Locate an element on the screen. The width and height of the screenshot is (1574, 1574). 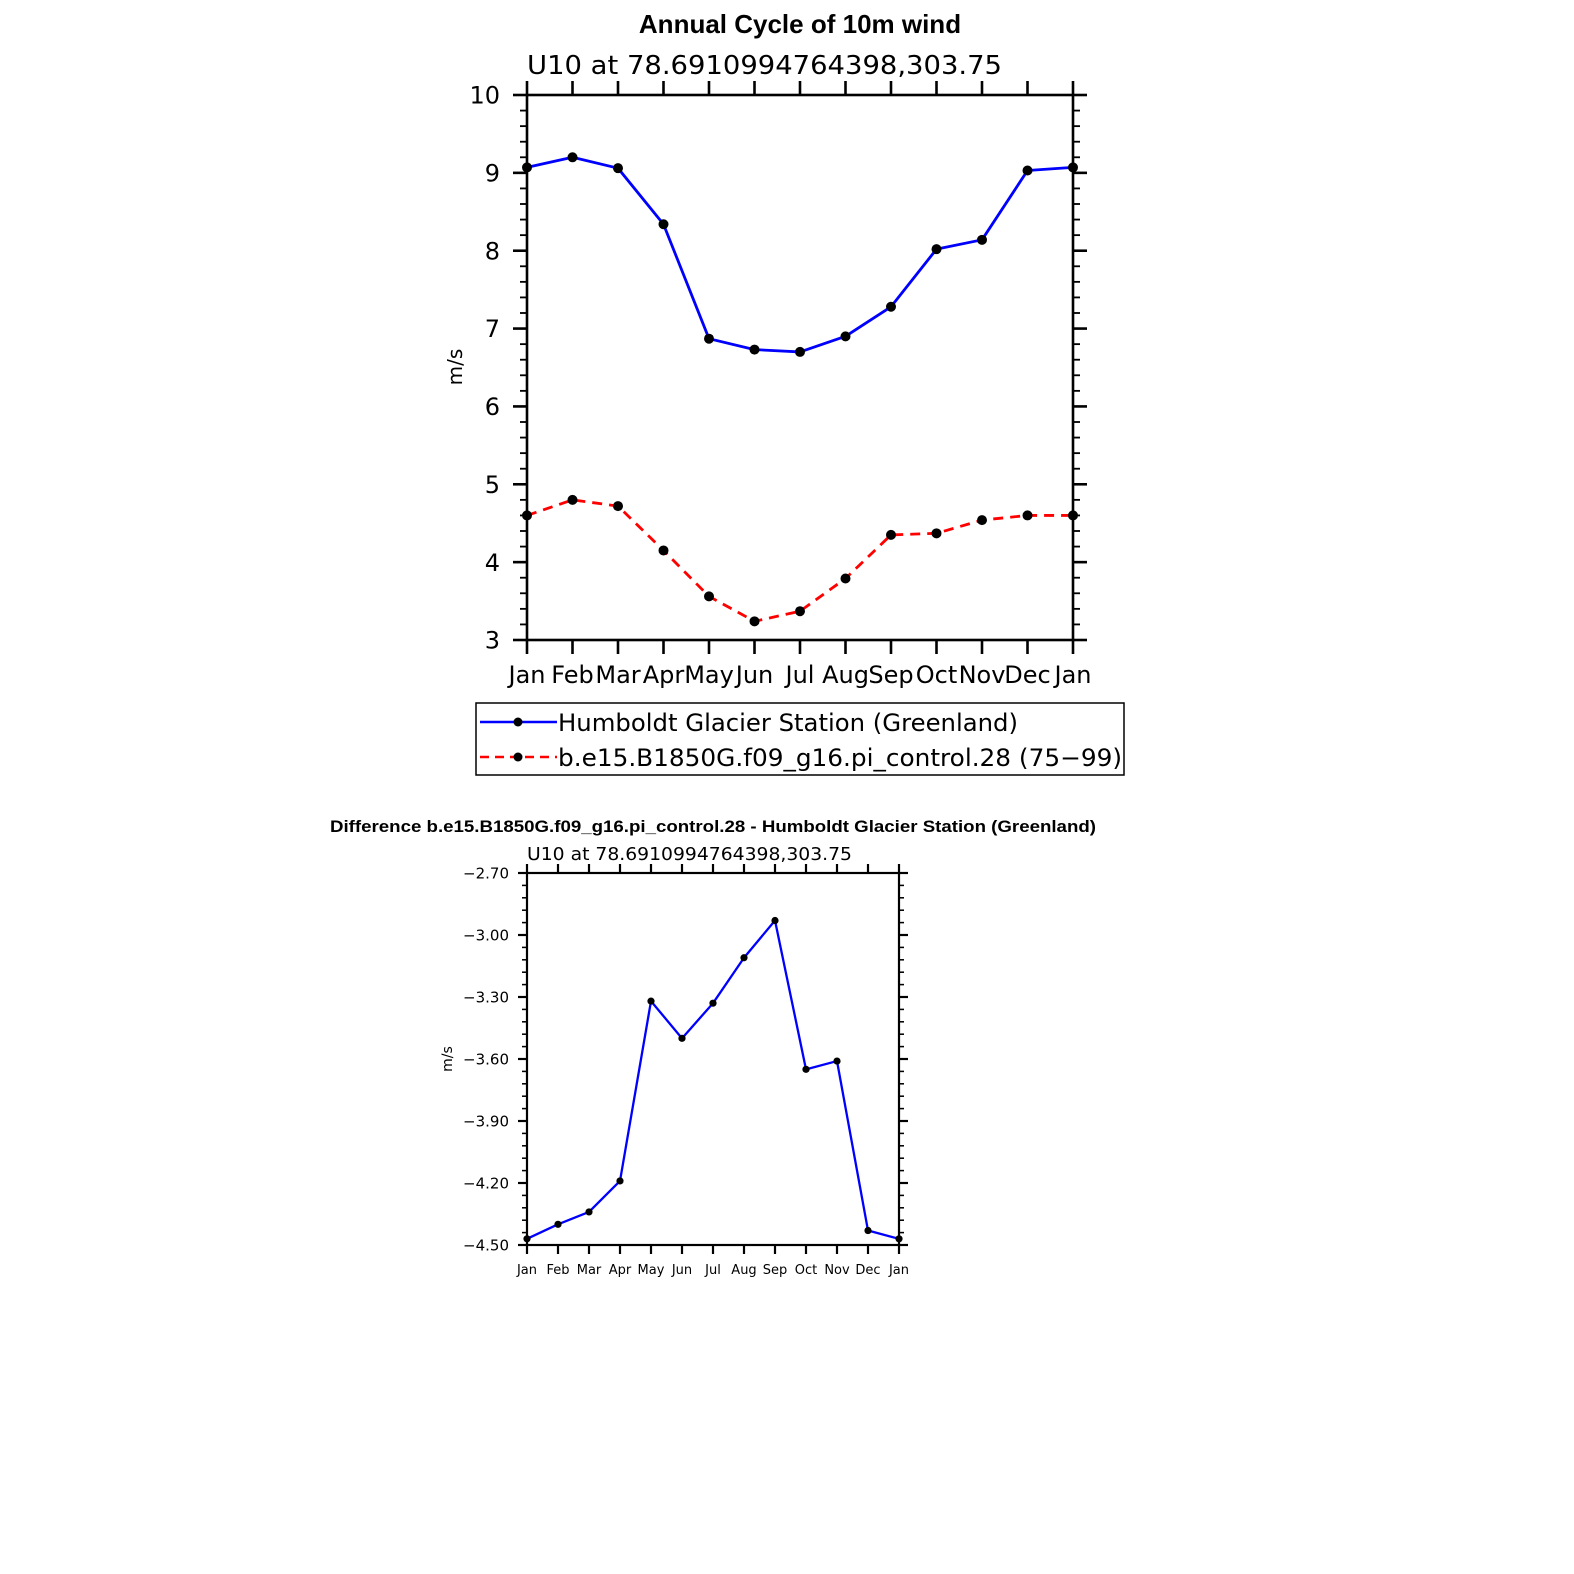
chart1-subtitle: U10 at 78.6910994764398,303.75 is located at coordinates (764, 66).